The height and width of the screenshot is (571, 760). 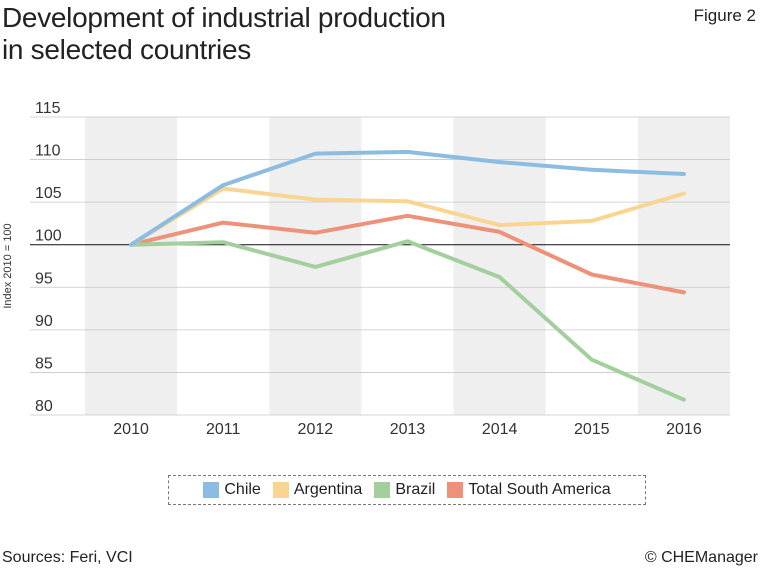 What do you see at coordinates (539, 489) in the screenshot?
I see `legend-label-total-south-america: Total South America` at bounding box center [539, 489].